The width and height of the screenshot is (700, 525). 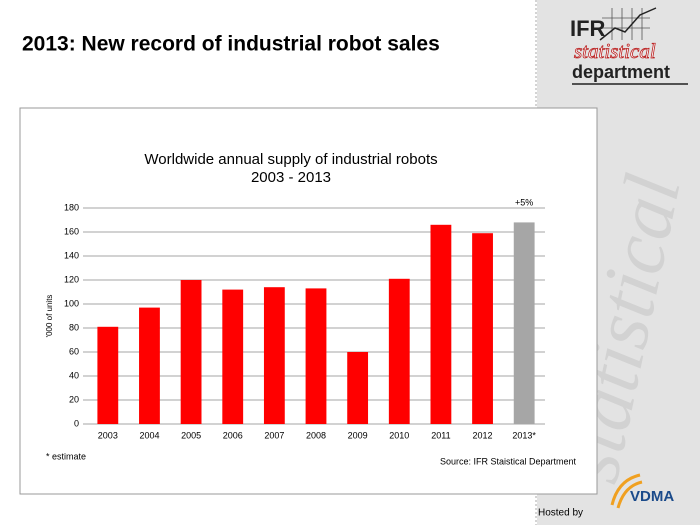 What do you see at coordinates (524, 435) in the screenshot?
I see `x-tick-label: 2013*` at bounding box center [524, 435].